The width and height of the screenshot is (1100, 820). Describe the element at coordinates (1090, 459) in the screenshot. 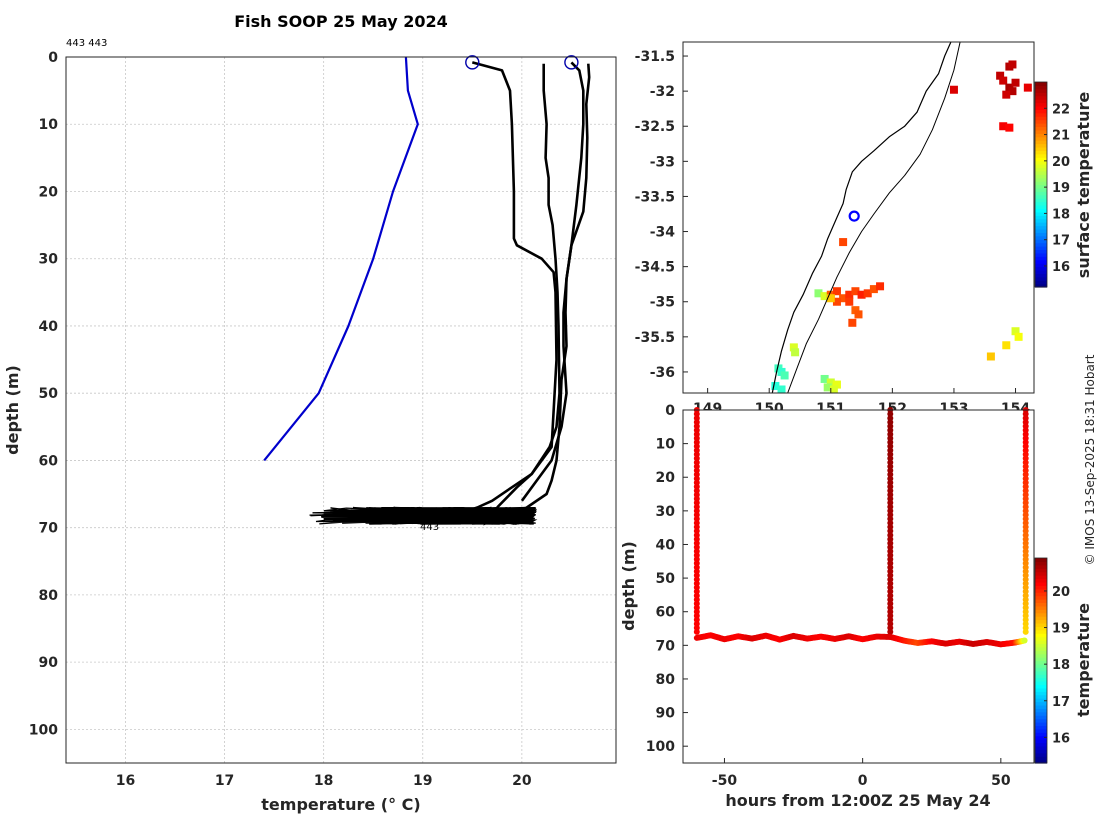

I see `credit-text: © IMOS 13-Sep-2025 18:31 Hobart` at that location.